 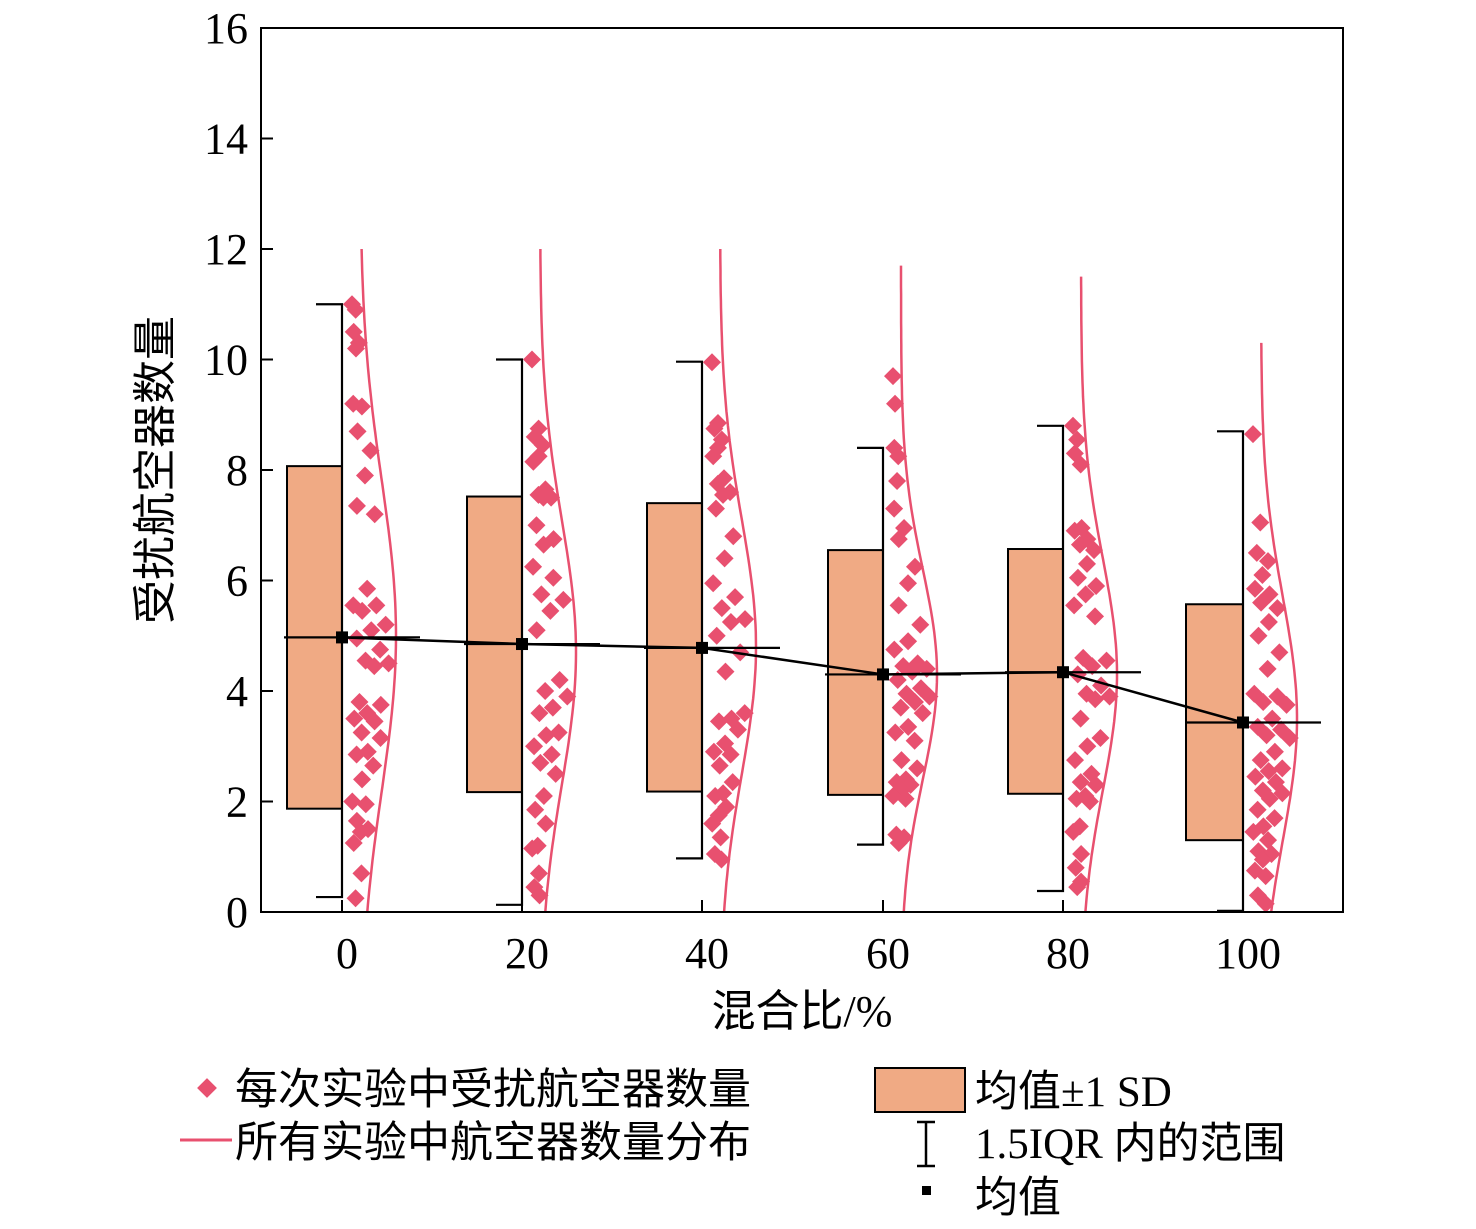 I want to click on y-tick-label: 10, so click(x=226, y=360).